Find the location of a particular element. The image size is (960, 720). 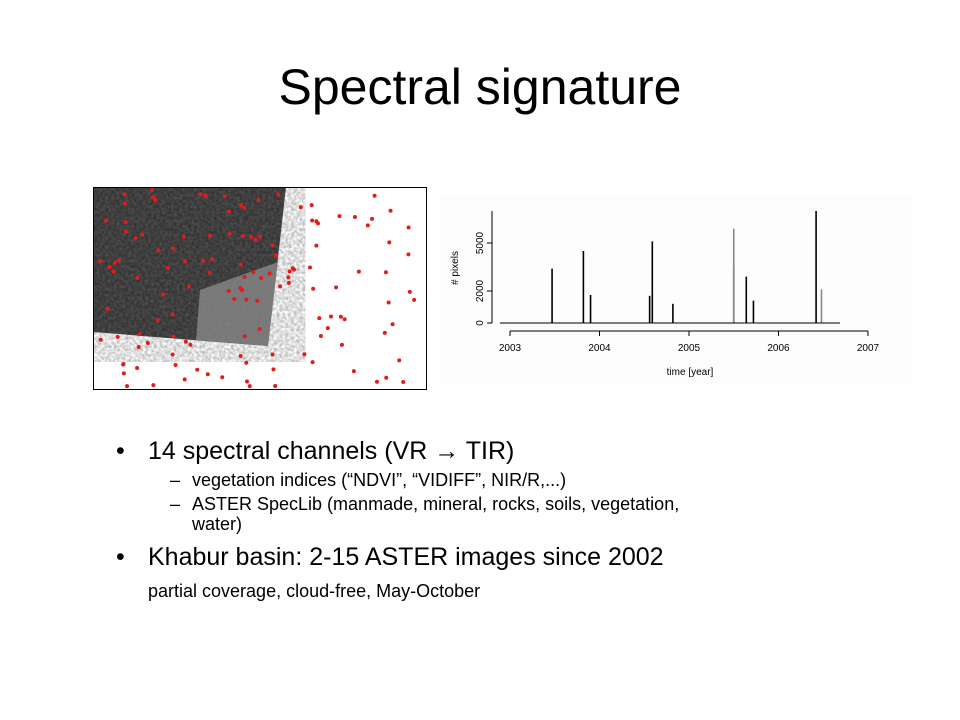

x-axis-label: time [year] is located at coordinates (690, 372).